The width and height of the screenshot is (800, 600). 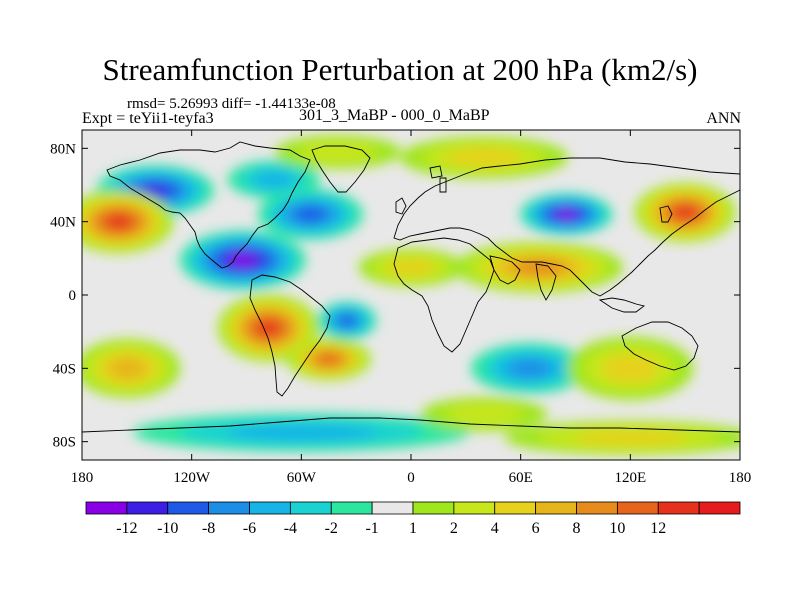 I want to click on colorbar-label: -10, so click(x=167, y=528).